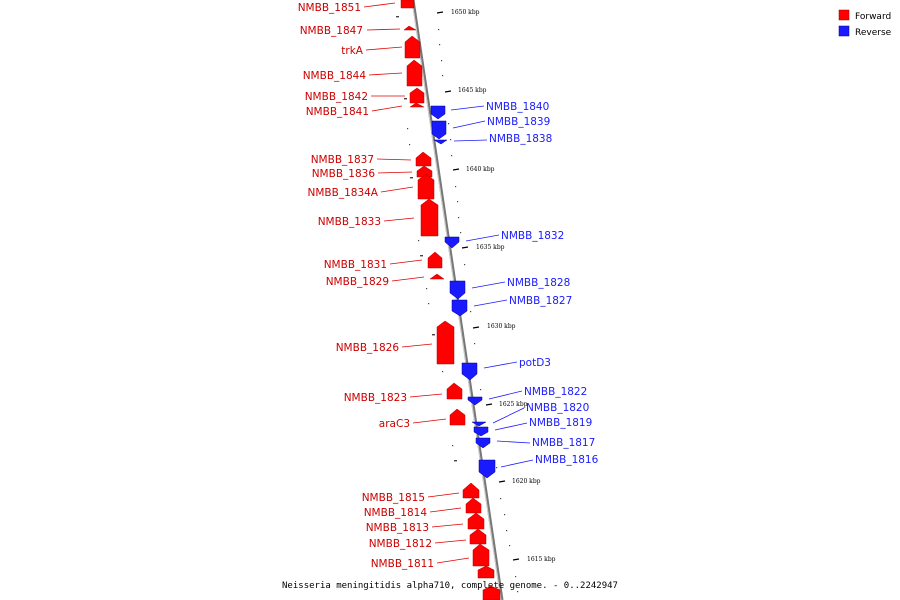  I want to click on legend-label-reverse: Reverse, so click(873, 33).